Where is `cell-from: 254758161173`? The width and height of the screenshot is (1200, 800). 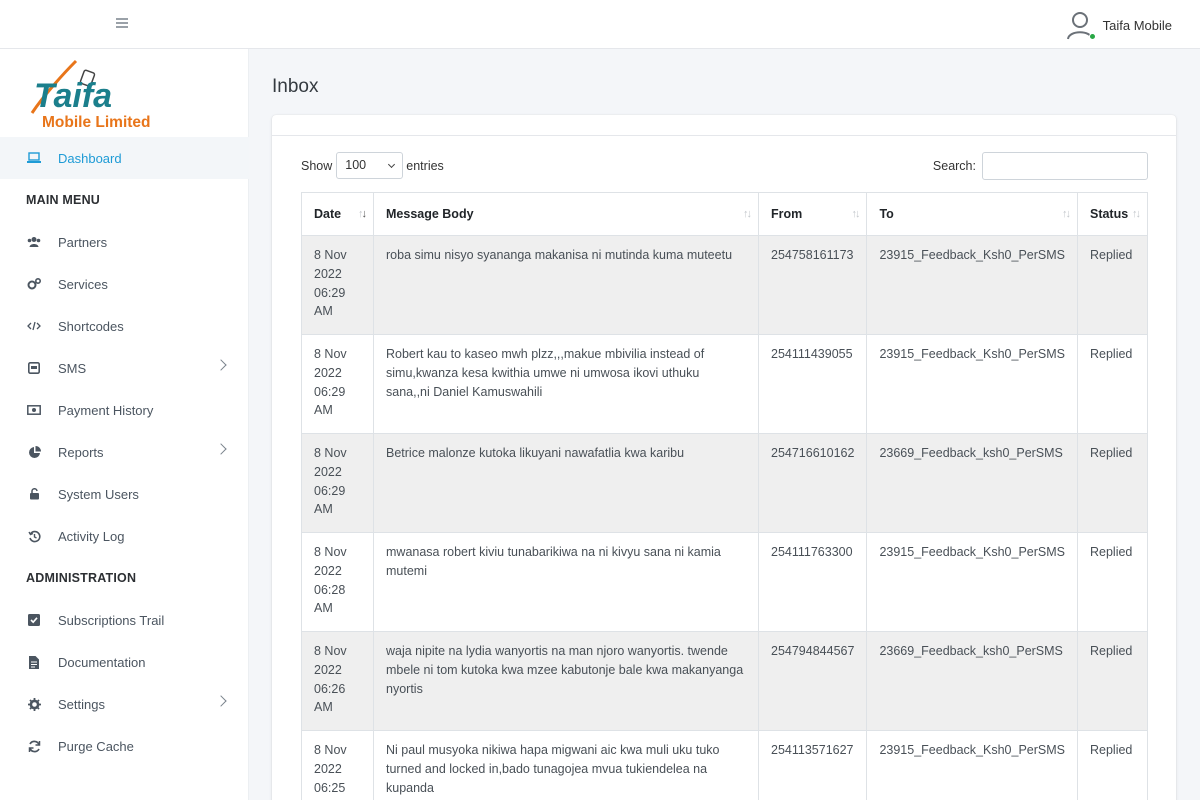 cell-from: 254758161173 is located at coordinates (812, 285).